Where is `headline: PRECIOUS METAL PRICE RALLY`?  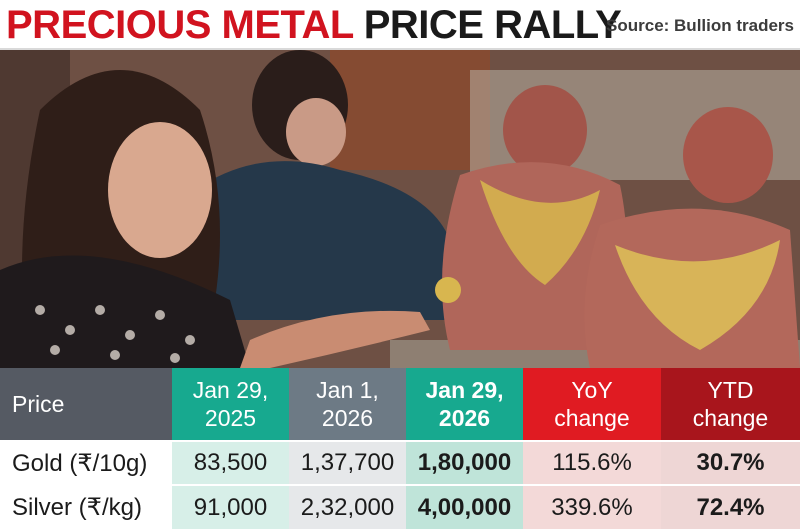
headline: PRECIOUS METAL PRICE RALLY is located at coordinates (314, 25).